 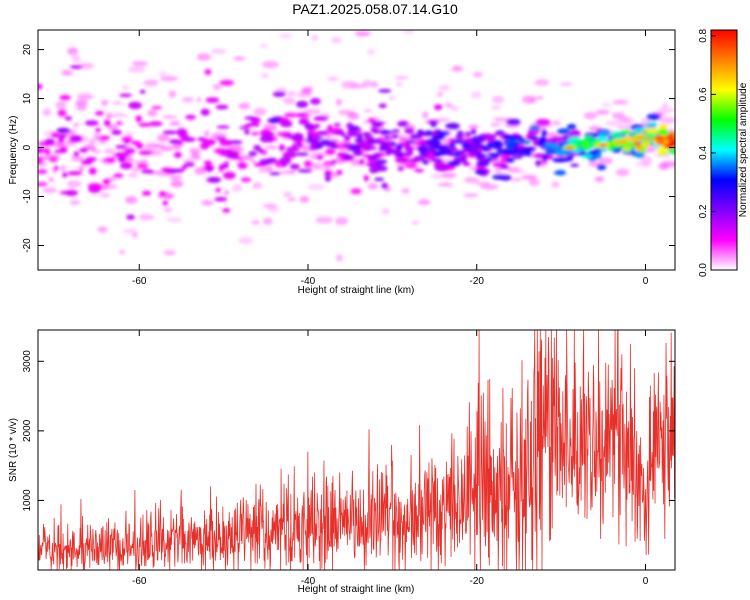 I want to click on snr-x-tick-label: -60, so click(x=139, y=581).